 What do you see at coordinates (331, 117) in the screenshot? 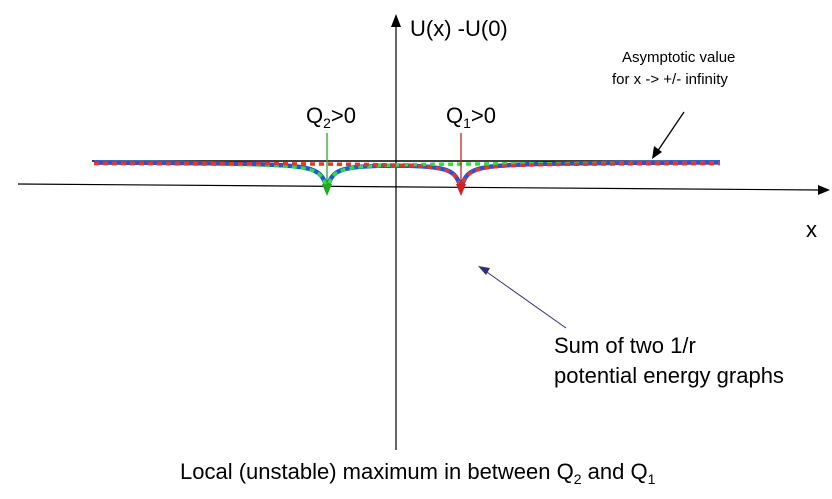
I see `q2-label: Q2>0` at bounding box center [331, 117].